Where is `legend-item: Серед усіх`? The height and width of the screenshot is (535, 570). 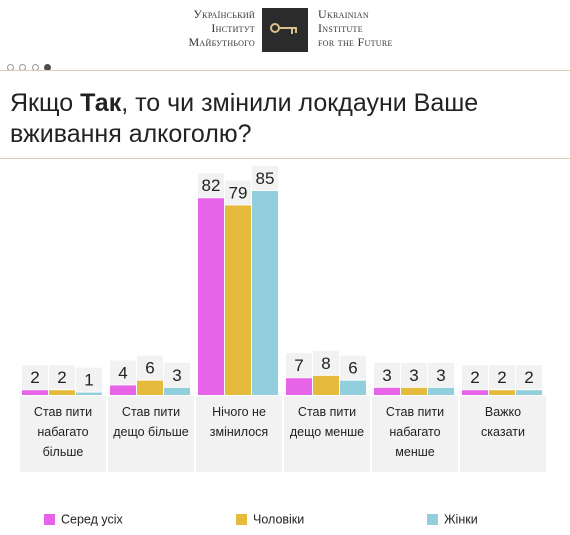 legend-item: Серед усіх is located at coordinates (83, 519).